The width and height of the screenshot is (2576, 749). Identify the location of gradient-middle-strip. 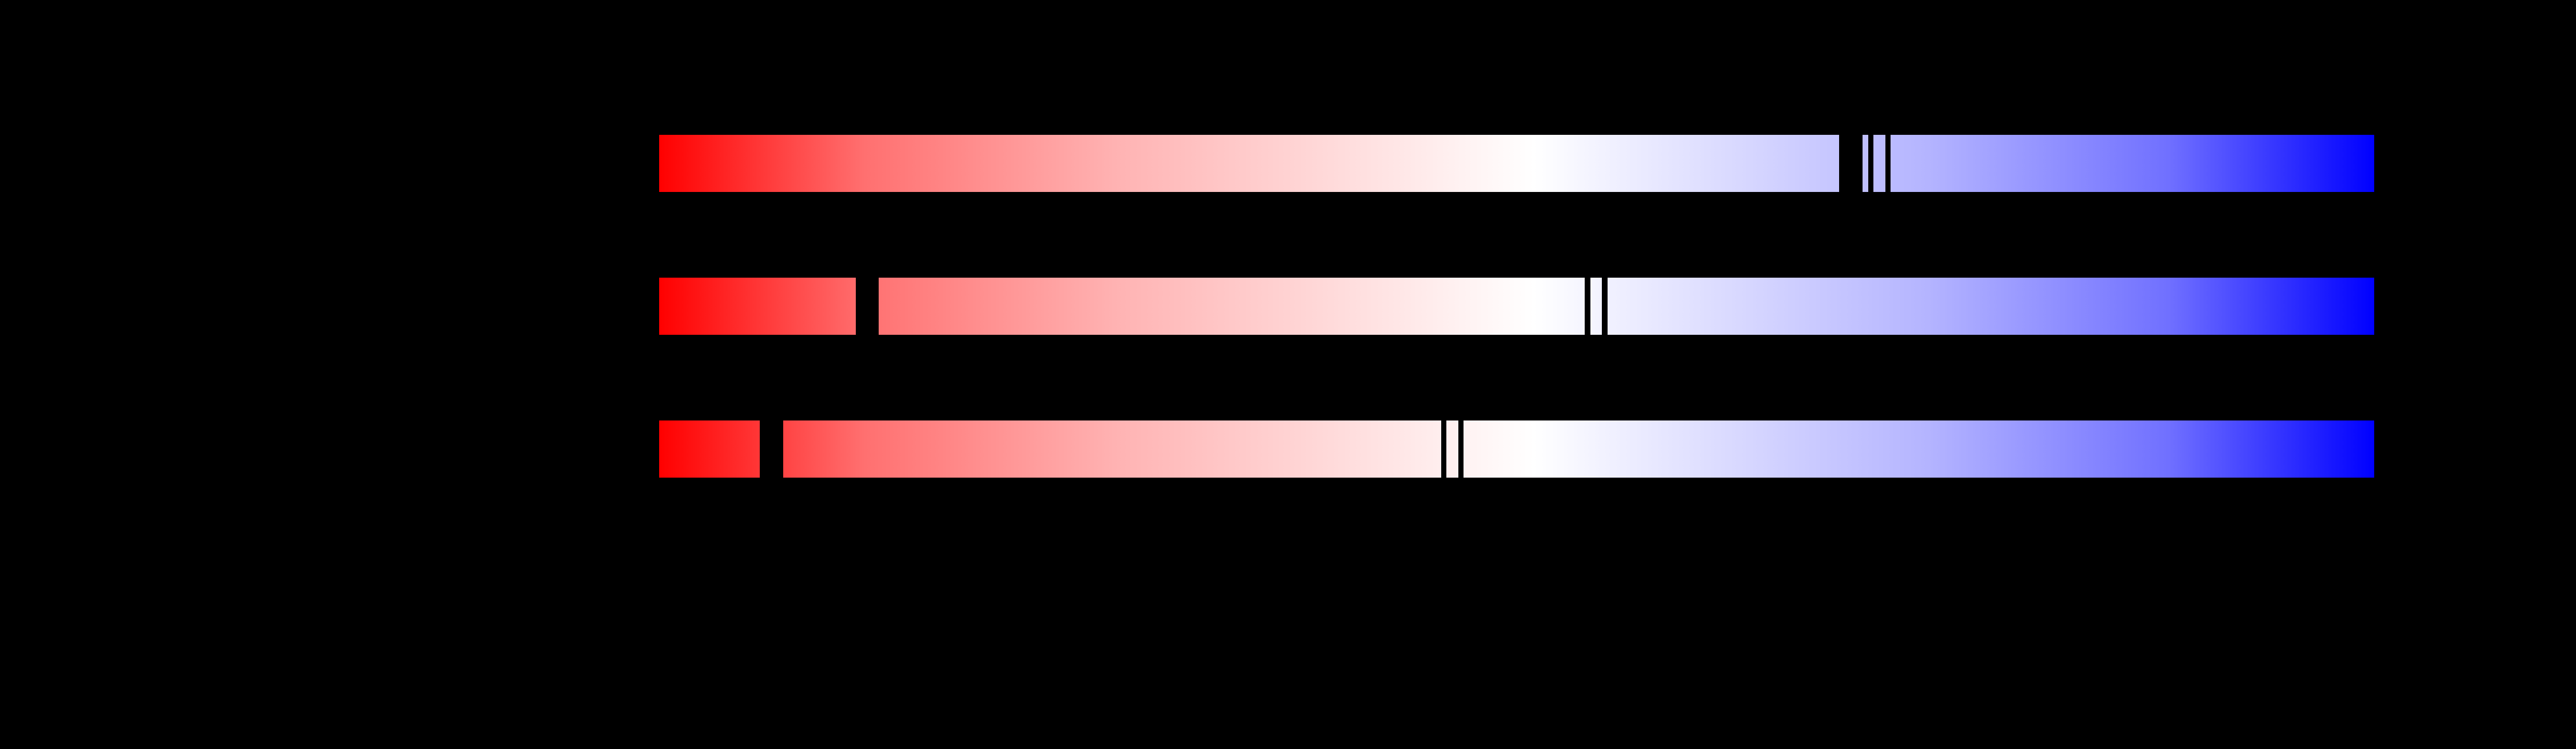
(1517, 306).